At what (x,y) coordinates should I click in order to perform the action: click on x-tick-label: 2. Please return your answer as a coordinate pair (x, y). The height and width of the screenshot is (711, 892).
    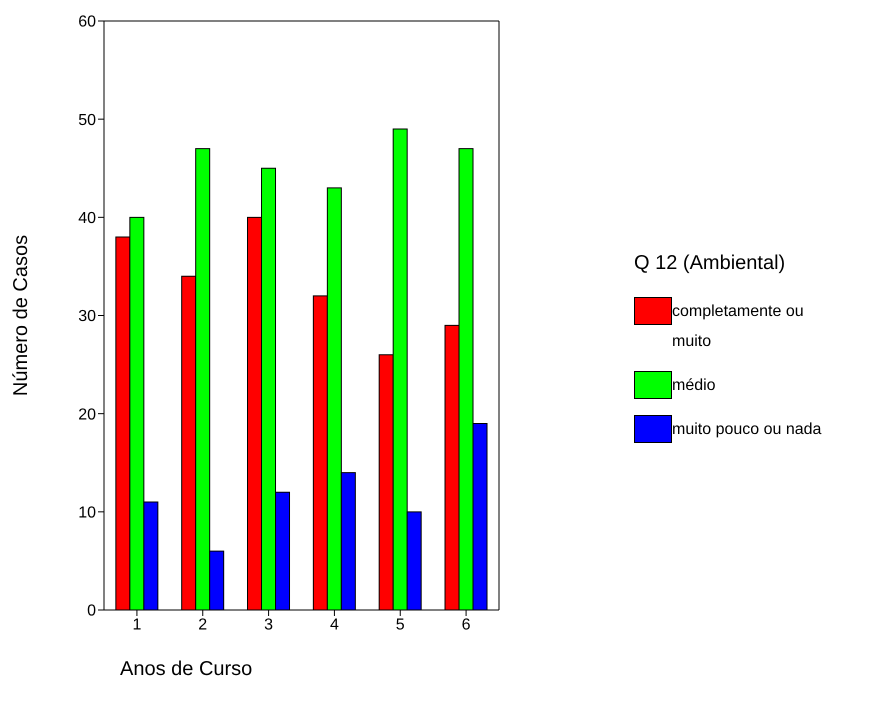
    Looking at the image, I should click on (203, 625).